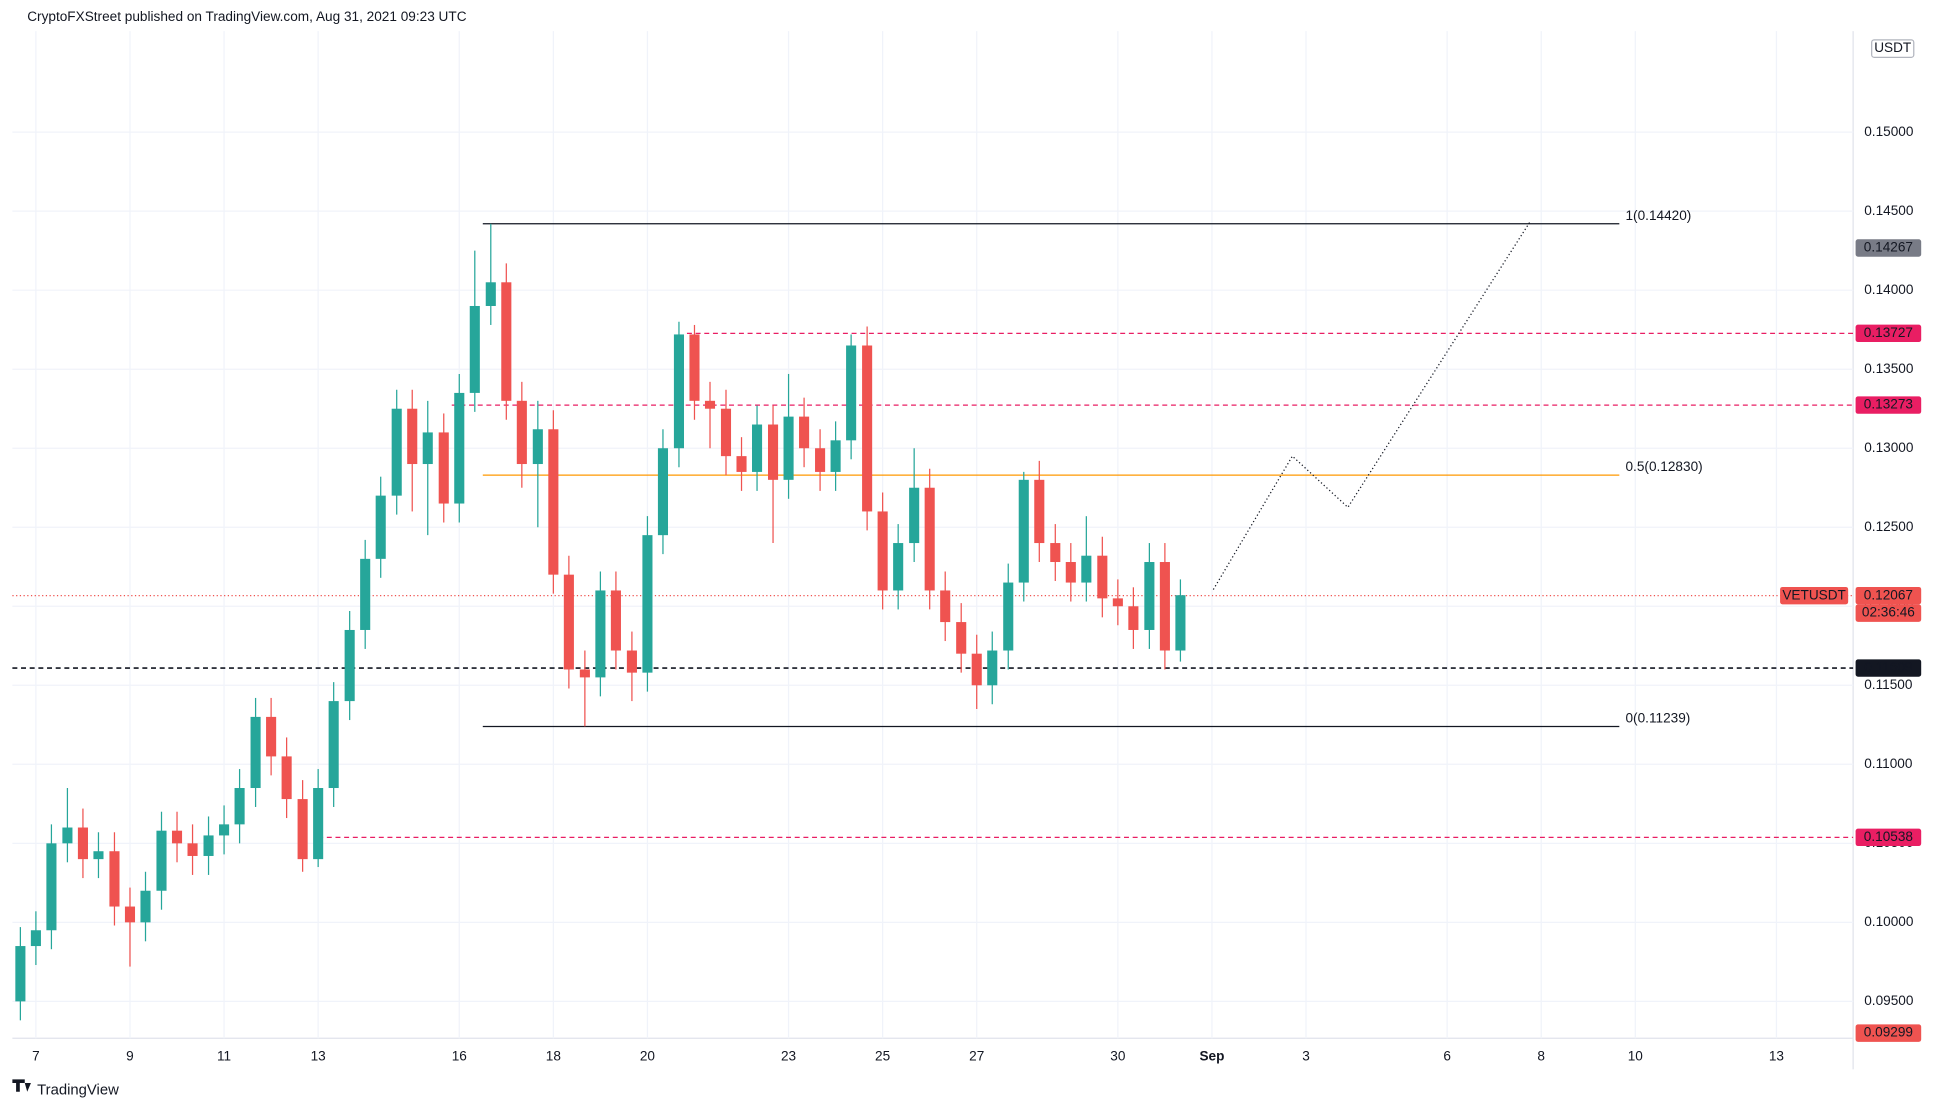 Image resolution: width=1941 pixels, height=1103 pixels. What do you see at coordinates (1889, 368) in the screenshot?
I see `y-tick-label: 0.13500` at bounding box center [1889, 368].